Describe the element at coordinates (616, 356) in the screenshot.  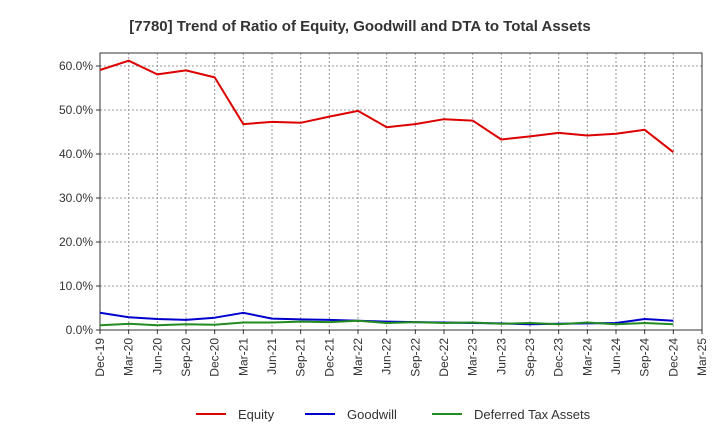
I see `x-tick-label: Jun-24` at that location.